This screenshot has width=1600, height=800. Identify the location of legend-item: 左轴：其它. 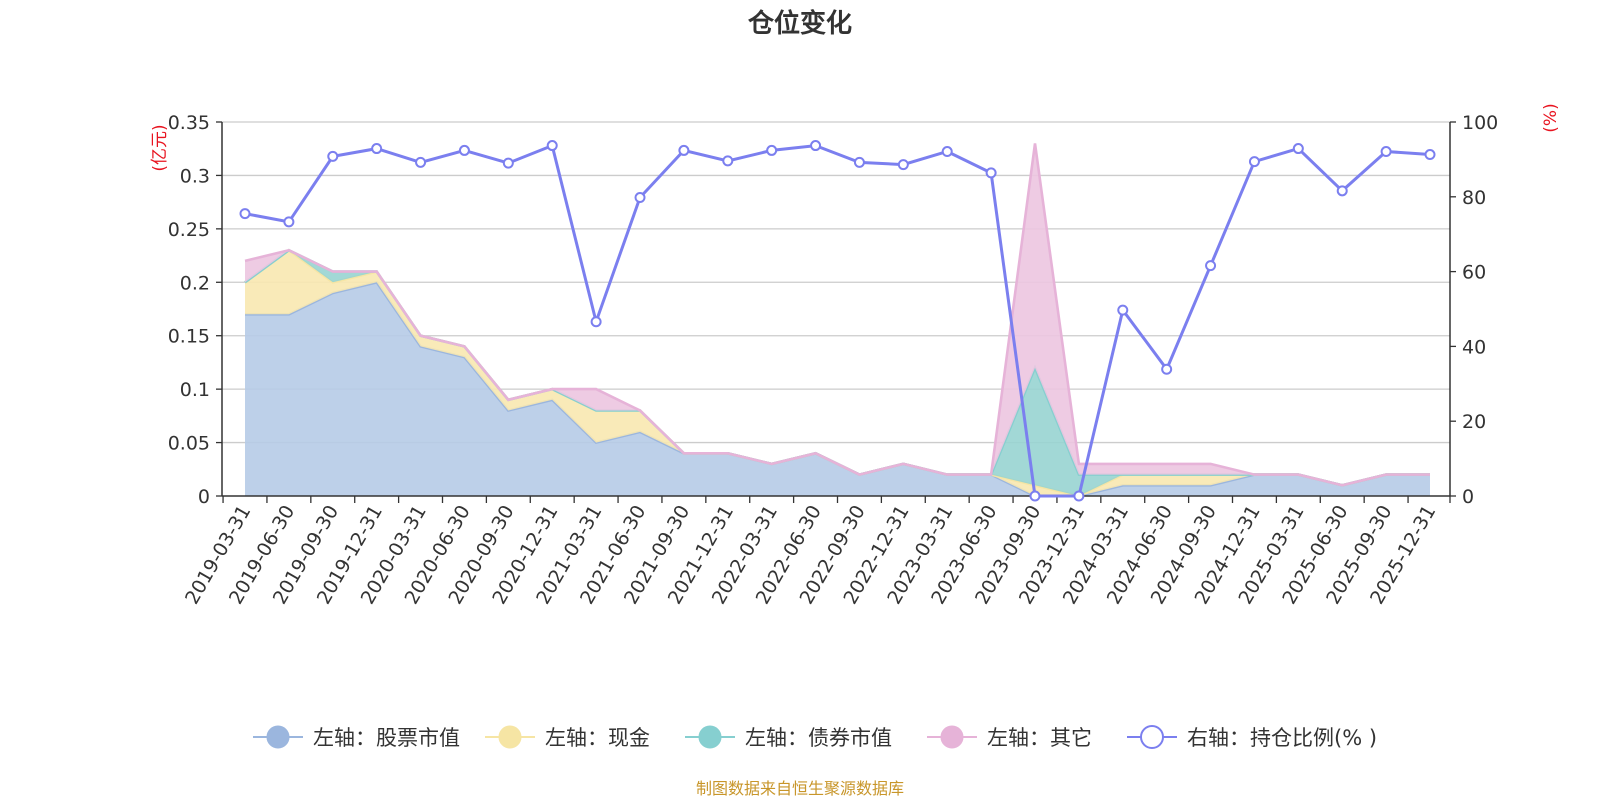
(1009, 737).